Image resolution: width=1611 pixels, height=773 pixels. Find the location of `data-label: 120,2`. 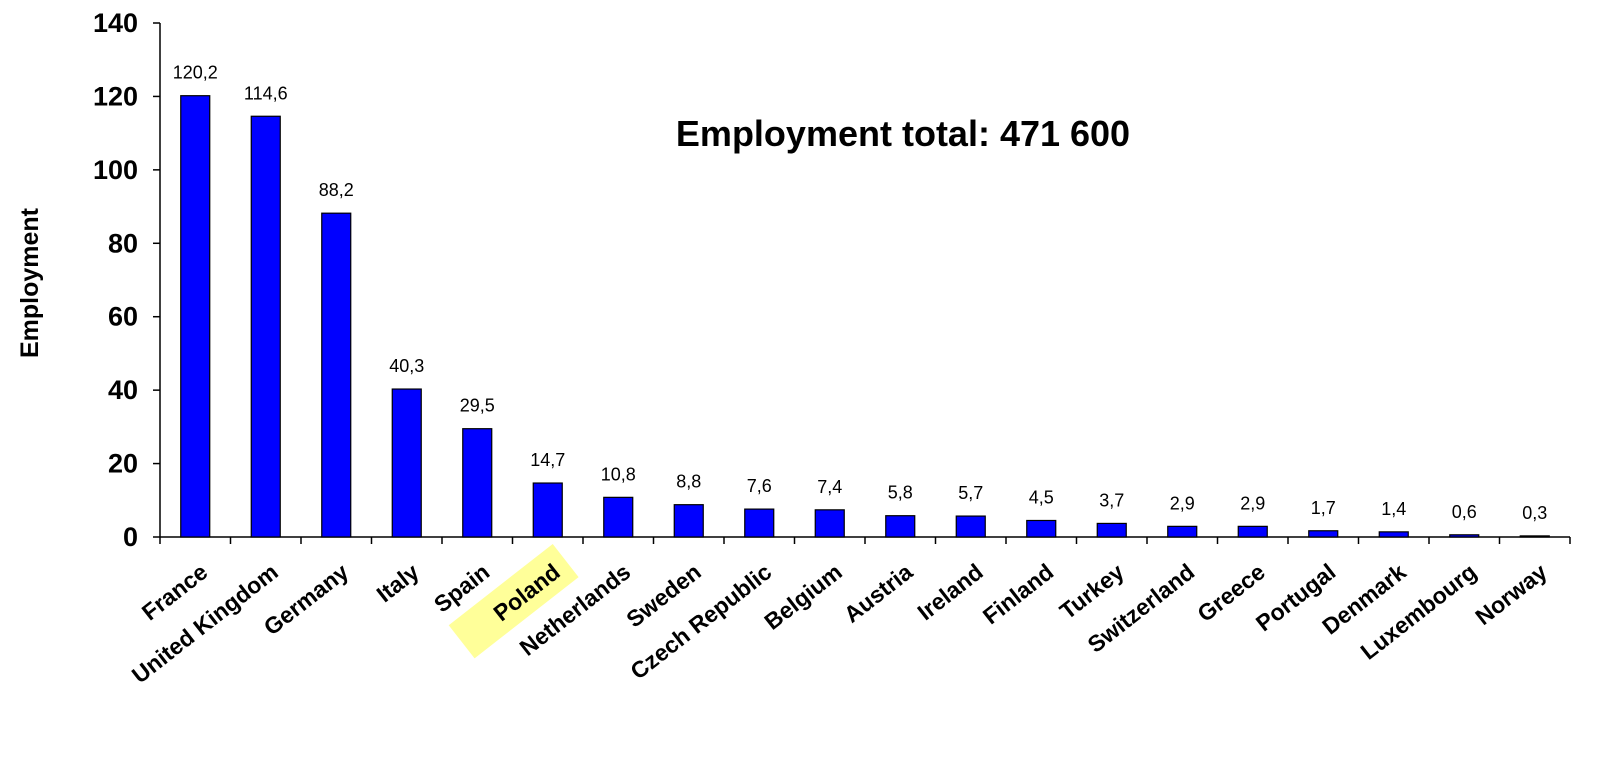

data-label: 120,2 is located at coordinates (195, 73).